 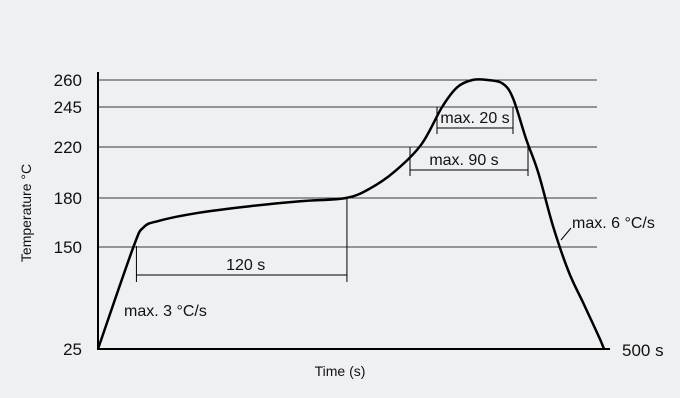 I want to click on annotation-120s: 120 s, so click(x=245, y=265).